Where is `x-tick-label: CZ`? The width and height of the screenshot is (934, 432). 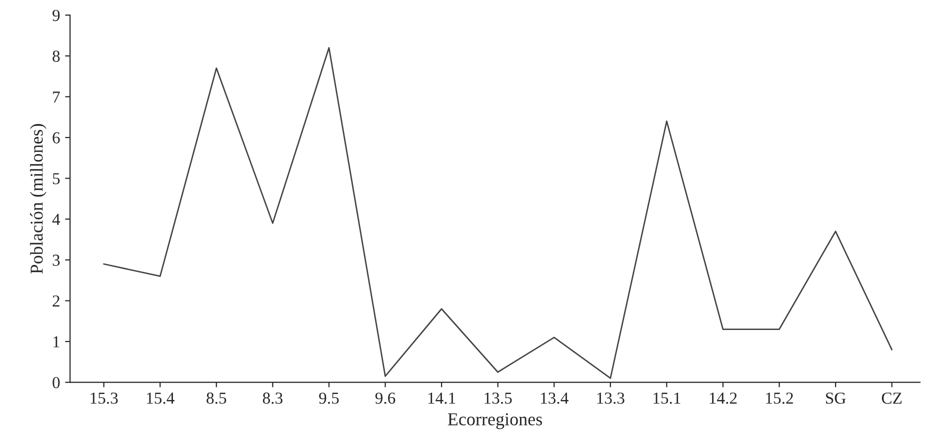 x-tick-label: CZ is located at coordinates (892, 398).